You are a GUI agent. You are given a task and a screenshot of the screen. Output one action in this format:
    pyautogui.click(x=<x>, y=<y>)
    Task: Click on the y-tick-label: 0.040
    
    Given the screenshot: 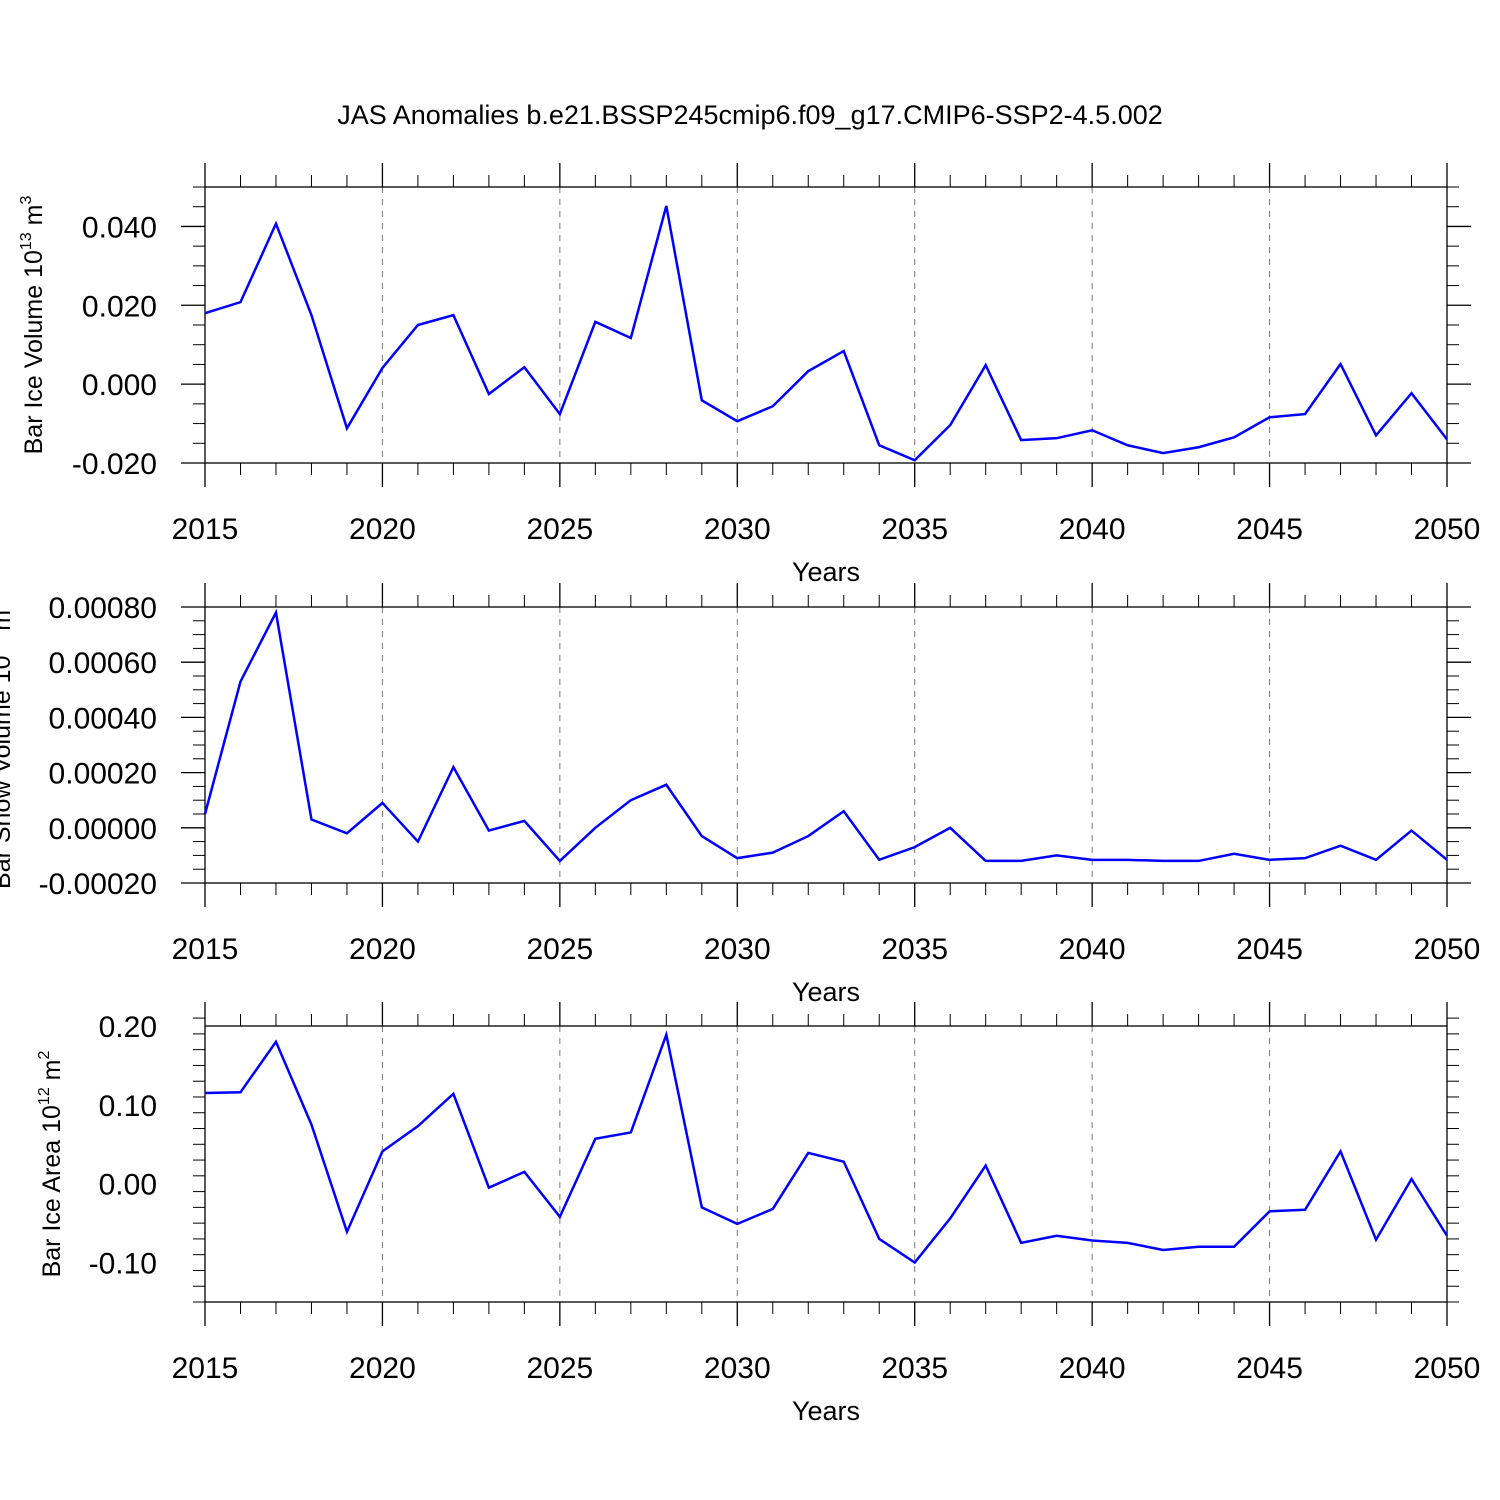 What is the action you would take?
    pyautogui.click(x=119, y=227)
    